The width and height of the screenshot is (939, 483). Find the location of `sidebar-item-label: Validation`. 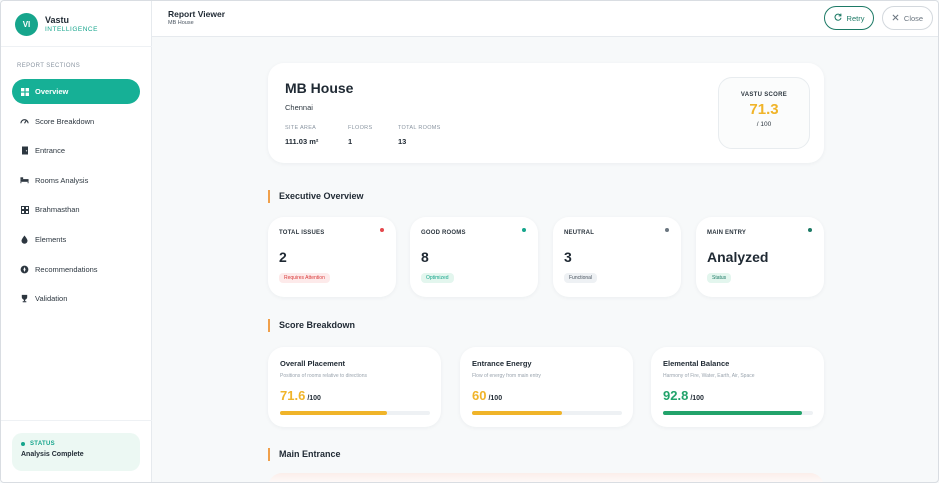

sidebar-item-label: Validation is located at coordinates (51, 299).